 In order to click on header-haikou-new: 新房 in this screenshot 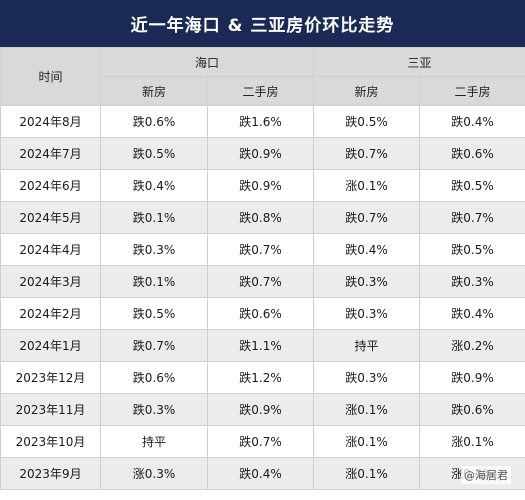, I will do `click(154, 91)`.